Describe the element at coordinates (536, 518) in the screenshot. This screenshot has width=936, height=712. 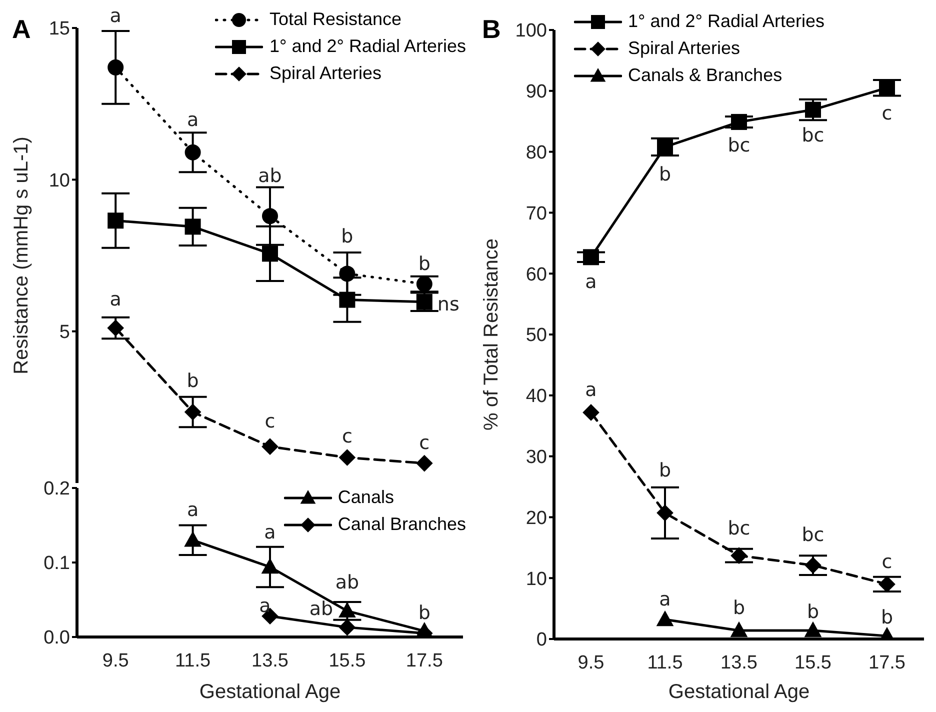
I see `y-tick-label: 20` at that location.